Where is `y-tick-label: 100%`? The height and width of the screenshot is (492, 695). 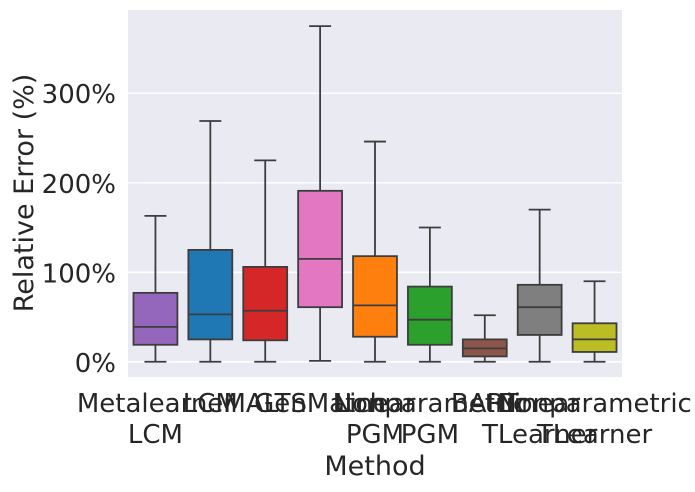 y-tick-label: 100% is located at coordinates (79, 274).